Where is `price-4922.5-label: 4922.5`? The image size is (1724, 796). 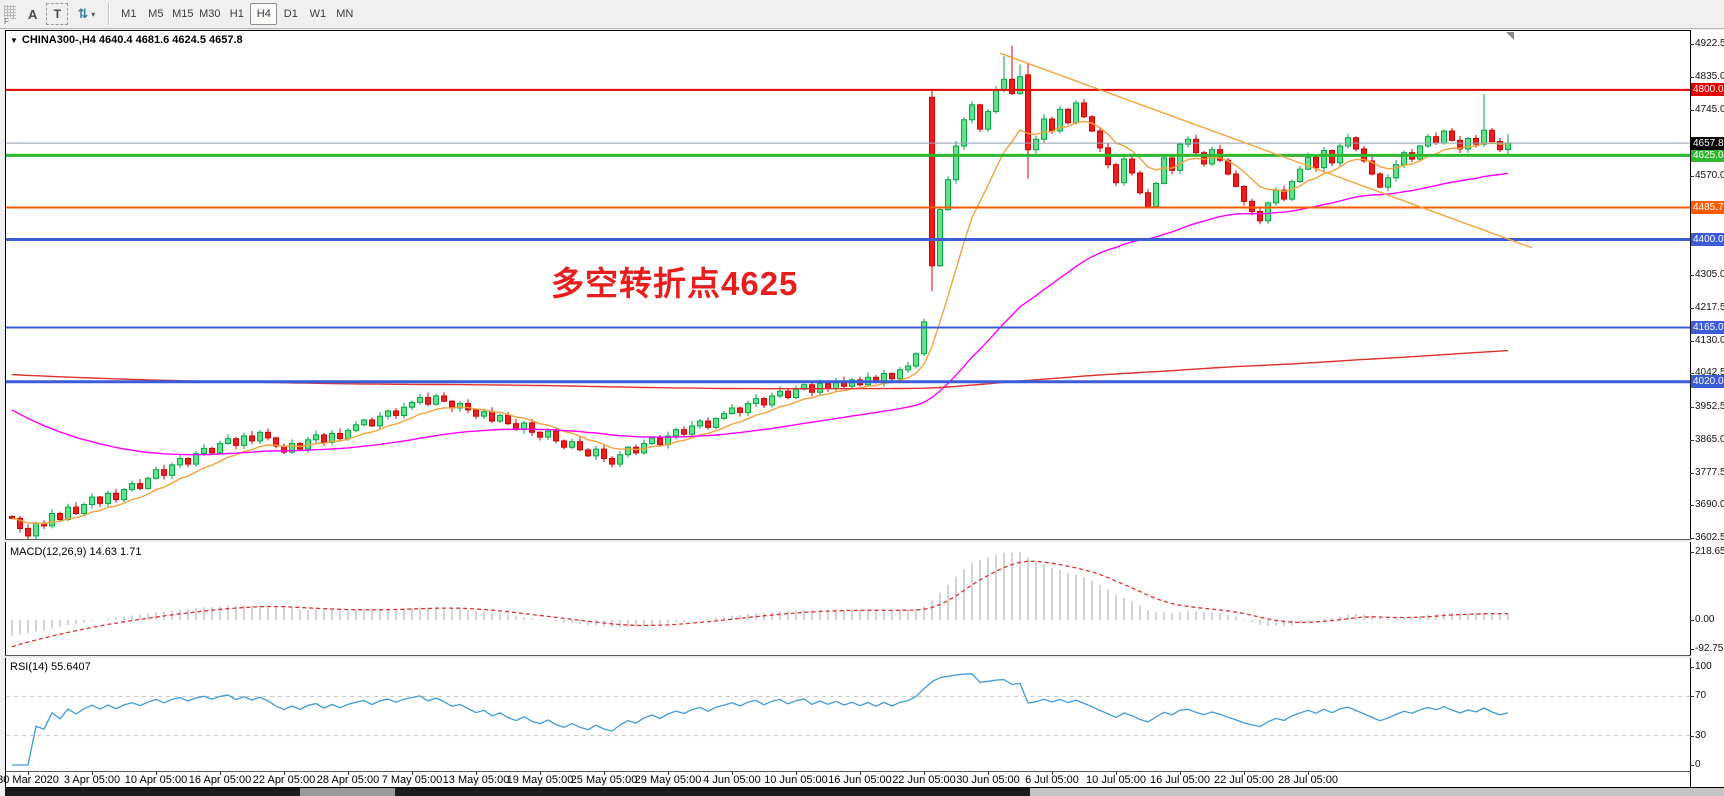
price-4922.5-label: 4922.5 is located at coordinates (1709, 43).